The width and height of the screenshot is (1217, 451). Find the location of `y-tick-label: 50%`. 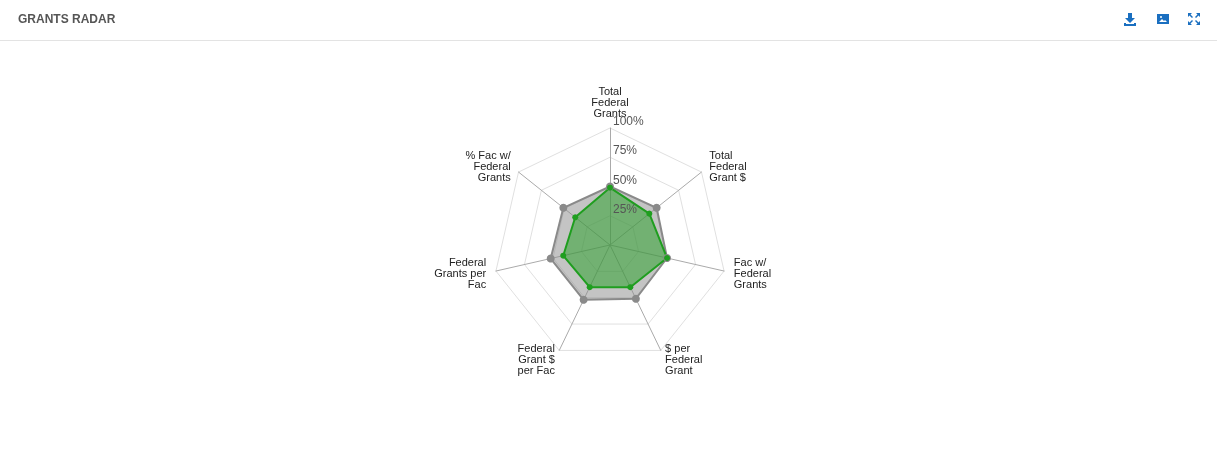

y-tick-label: 50% is located at coordinates (625, 179).